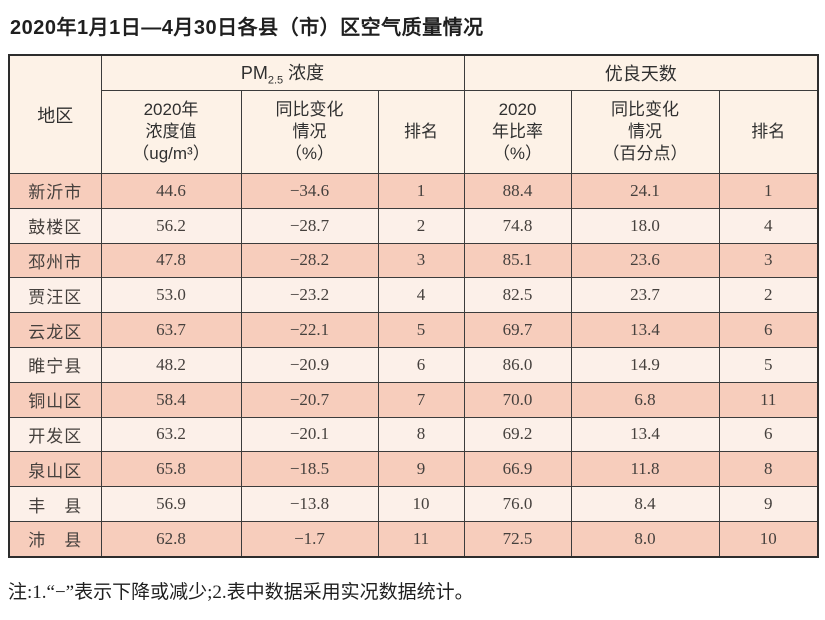  What do you see at coordinates (55, 225) in the screenshot?
I see `cell-region: 鼓楼区` at bounding box center [55, 225].